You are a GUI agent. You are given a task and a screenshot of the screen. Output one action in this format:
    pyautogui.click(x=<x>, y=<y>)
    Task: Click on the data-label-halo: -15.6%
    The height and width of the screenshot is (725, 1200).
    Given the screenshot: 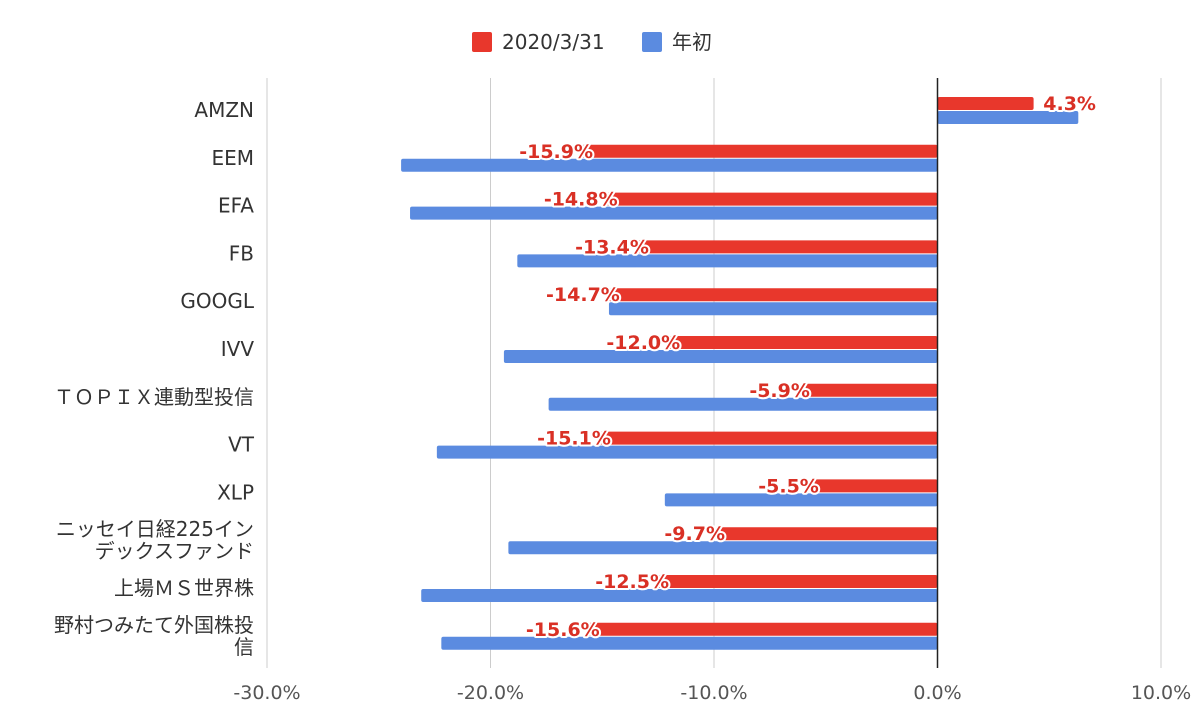 What is the action you would take?
    pyautogui.click(x=563, y=630)
    